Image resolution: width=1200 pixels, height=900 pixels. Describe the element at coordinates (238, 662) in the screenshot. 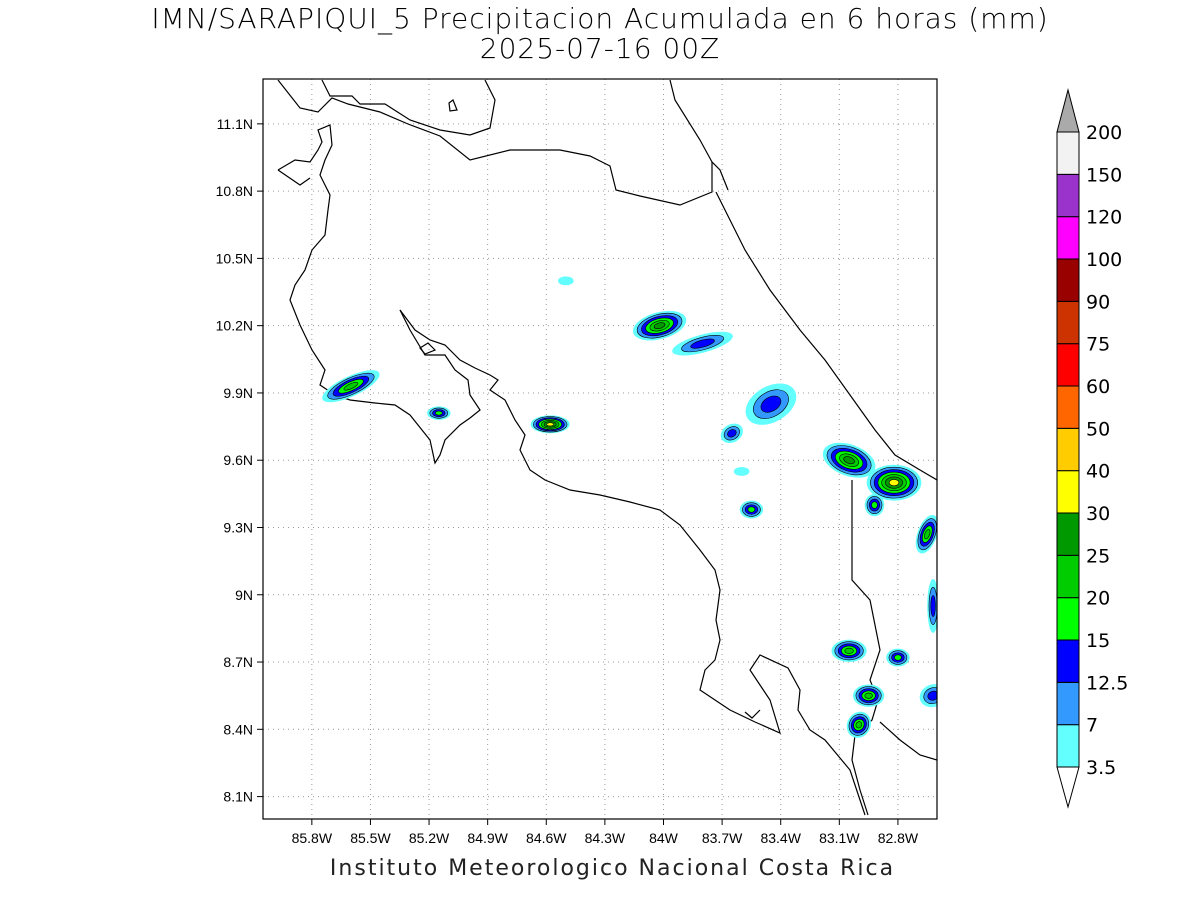

I see `y-tick-label: 8.7N` at that location.